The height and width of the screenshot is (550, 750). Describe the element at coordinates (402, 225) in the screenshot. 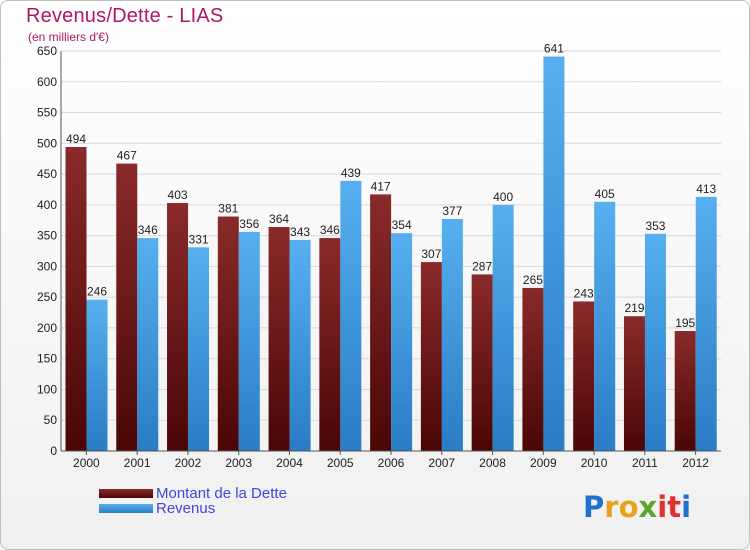

I see `data-label: 354` at that location.